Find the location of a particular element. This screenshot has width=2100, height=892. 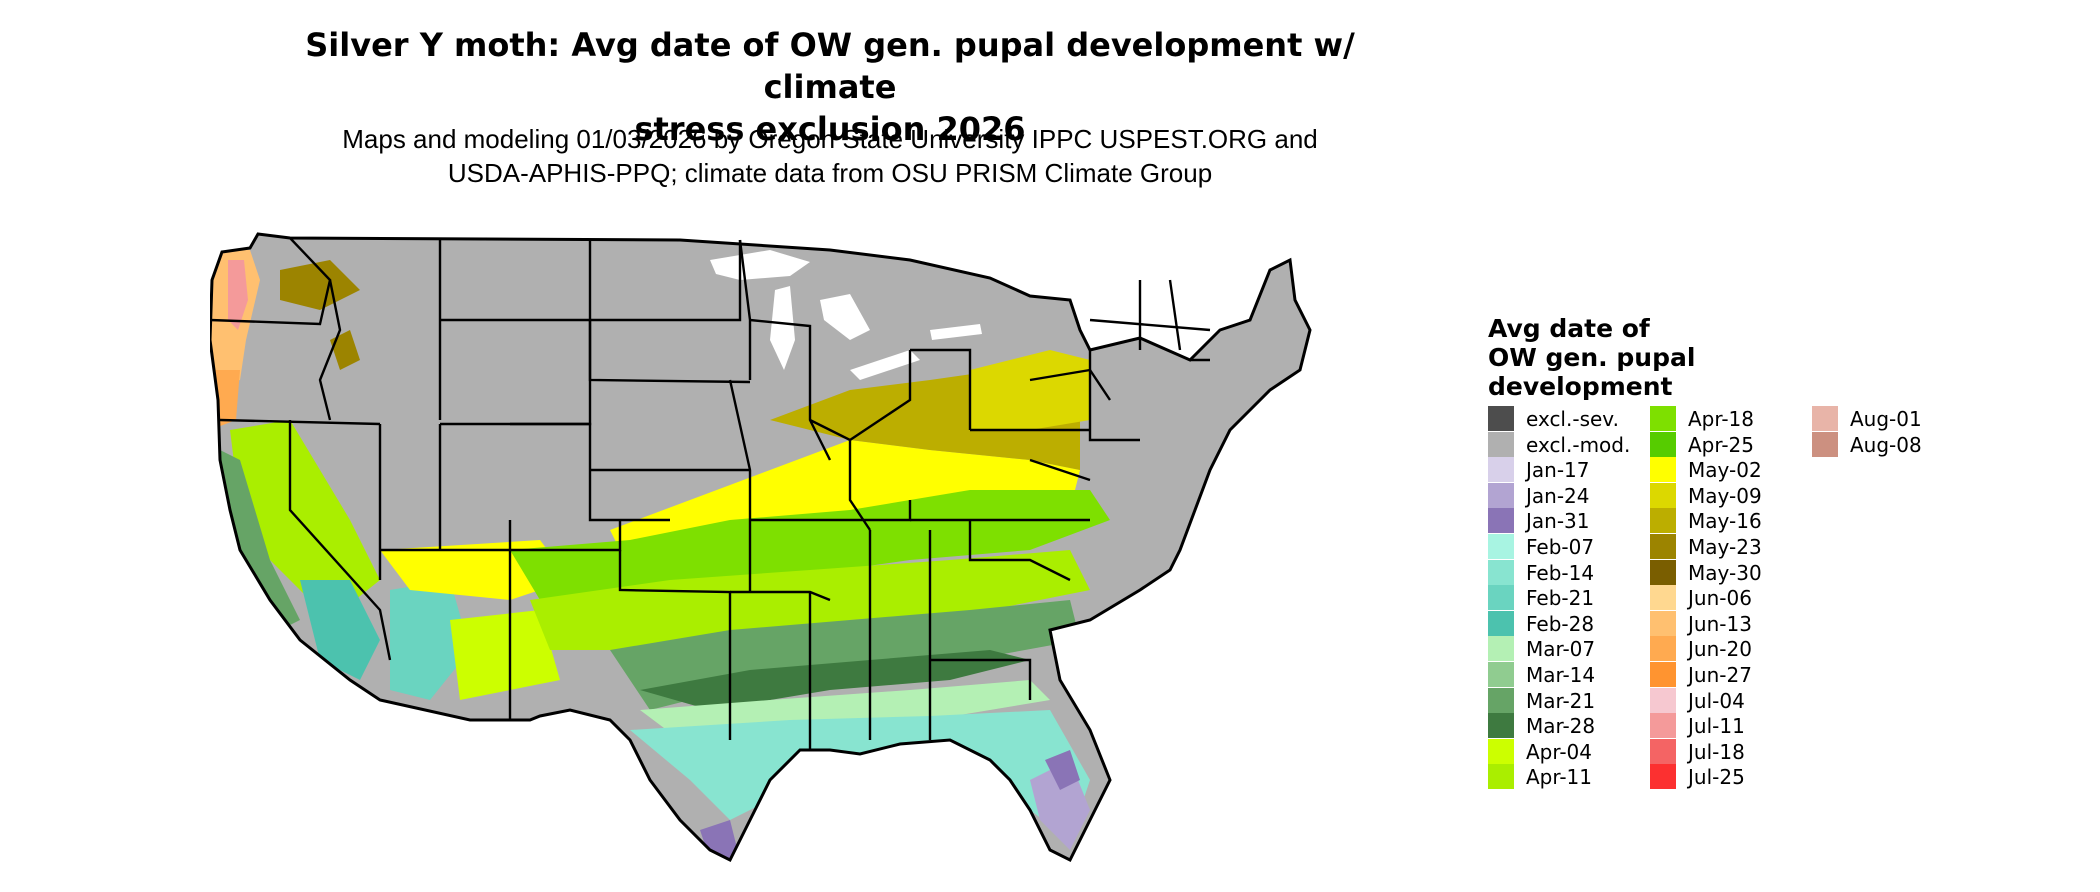

legend-item: Jul-04 is located at coordinates (1725, 700).